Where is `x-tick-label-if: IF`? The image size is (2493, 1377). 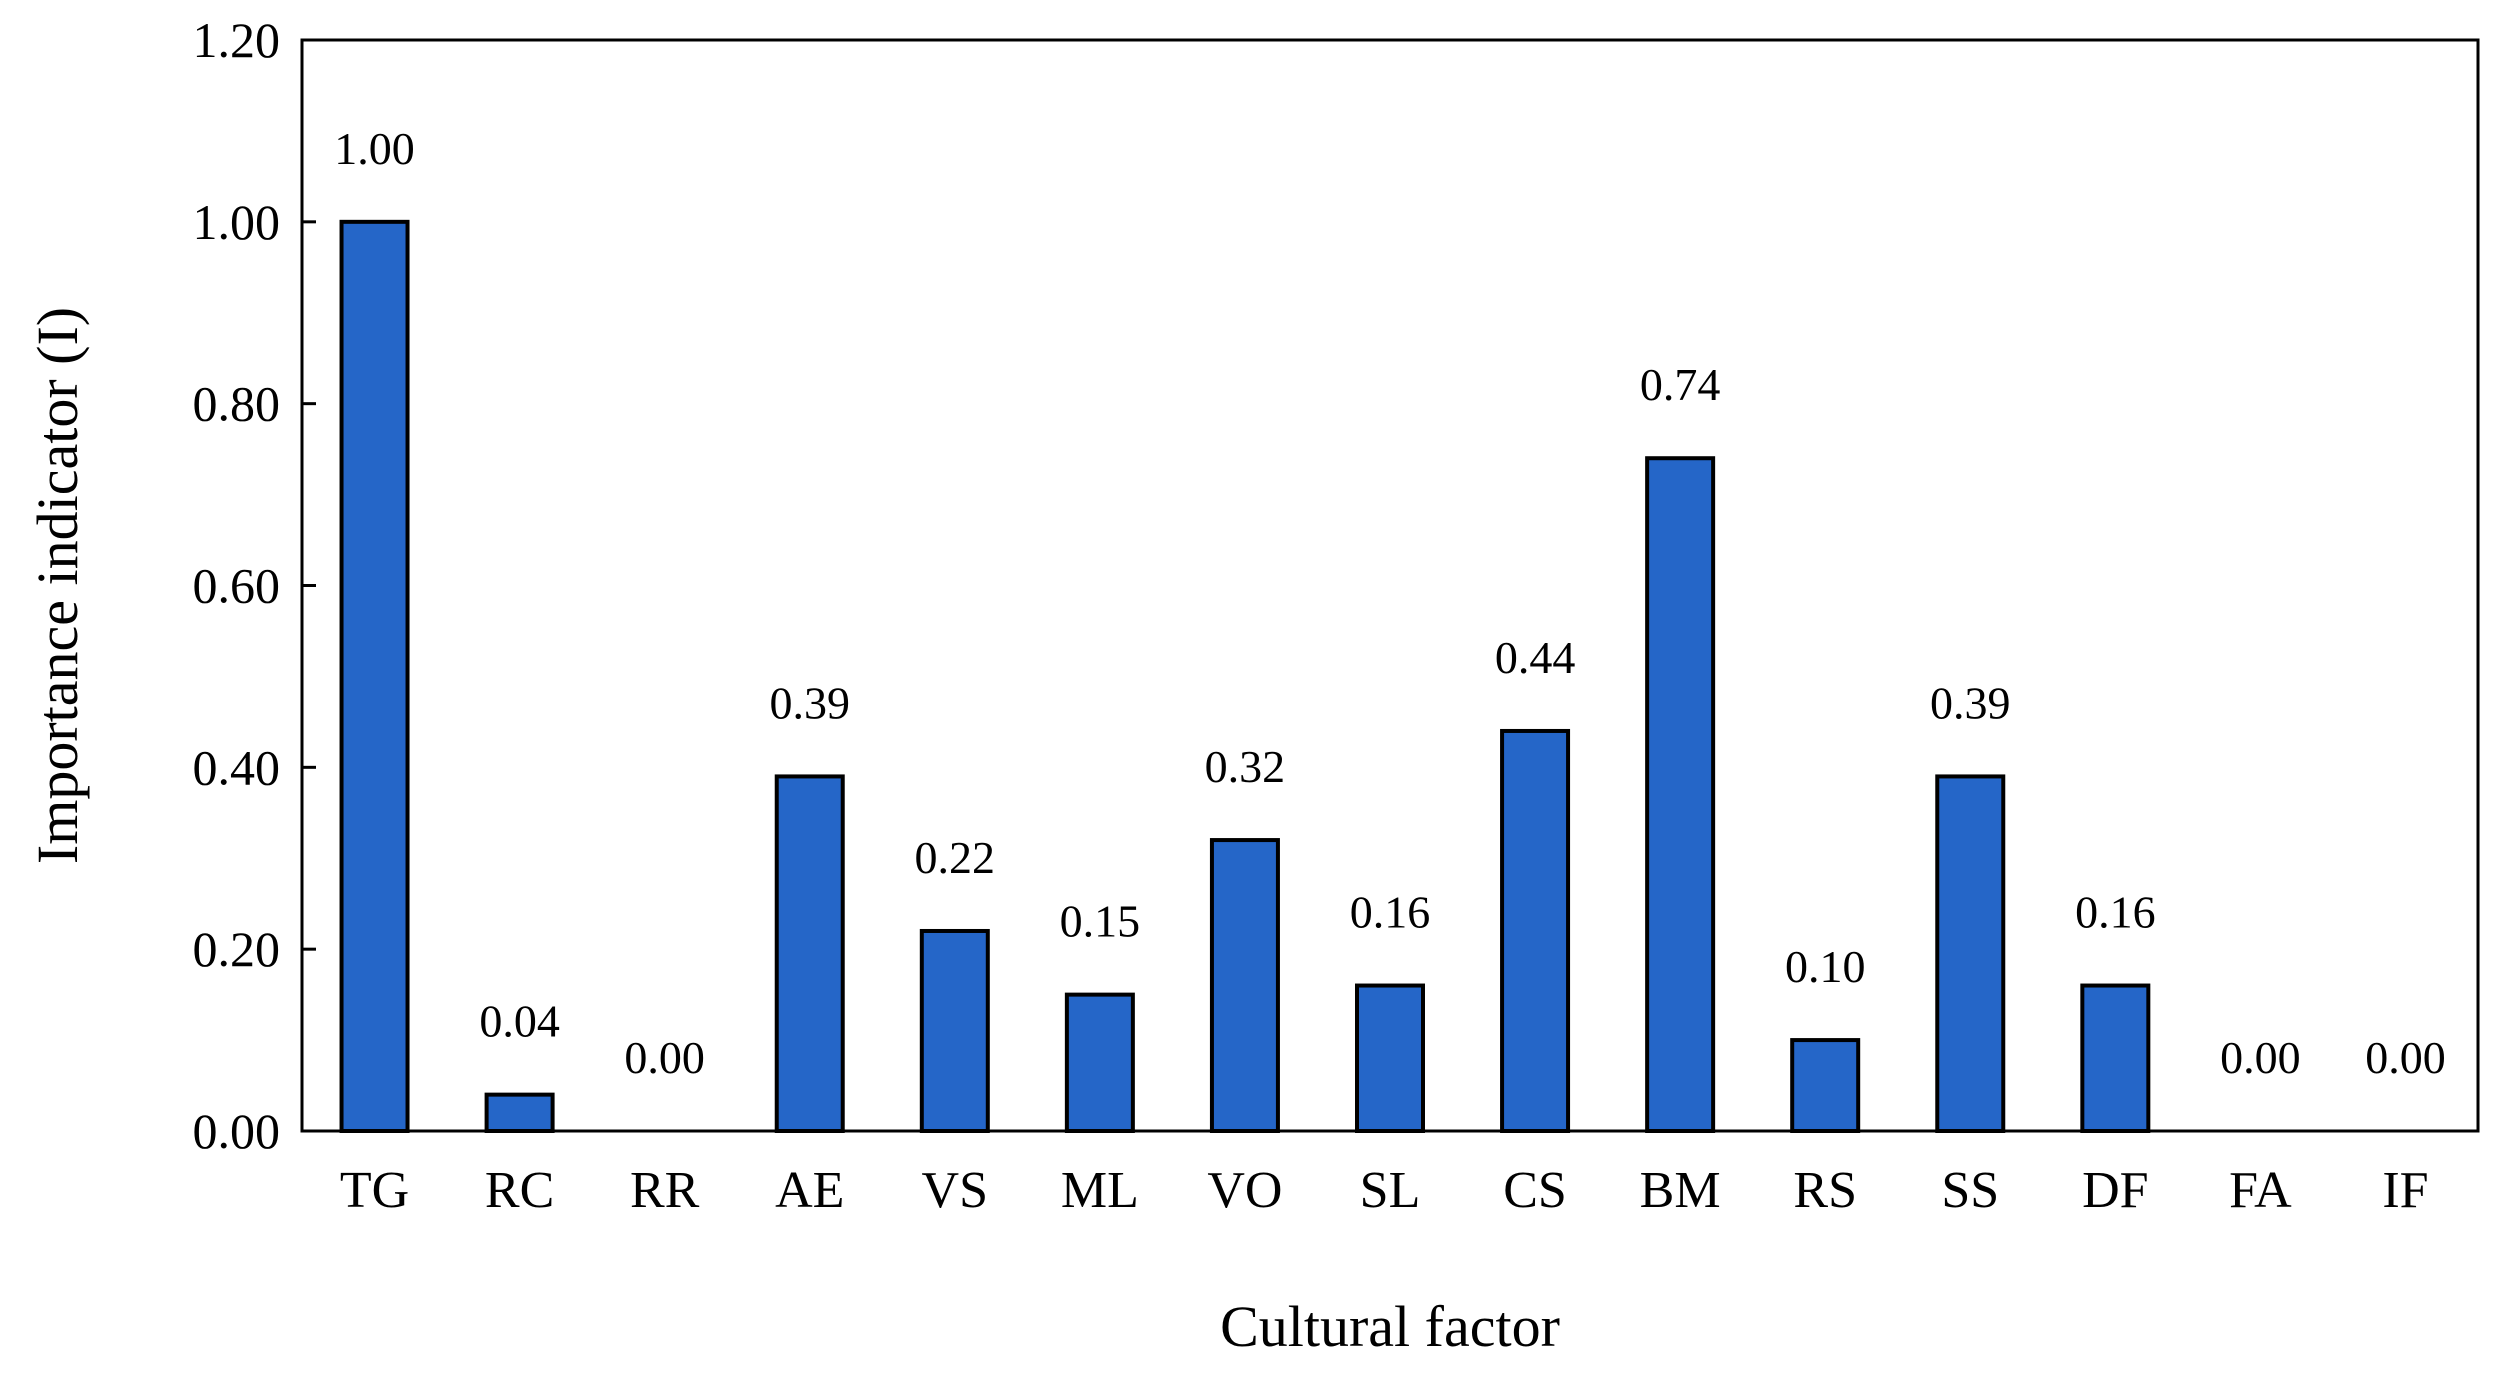 x-tick-label-if: IF is located at coordinates (2405, 1190).